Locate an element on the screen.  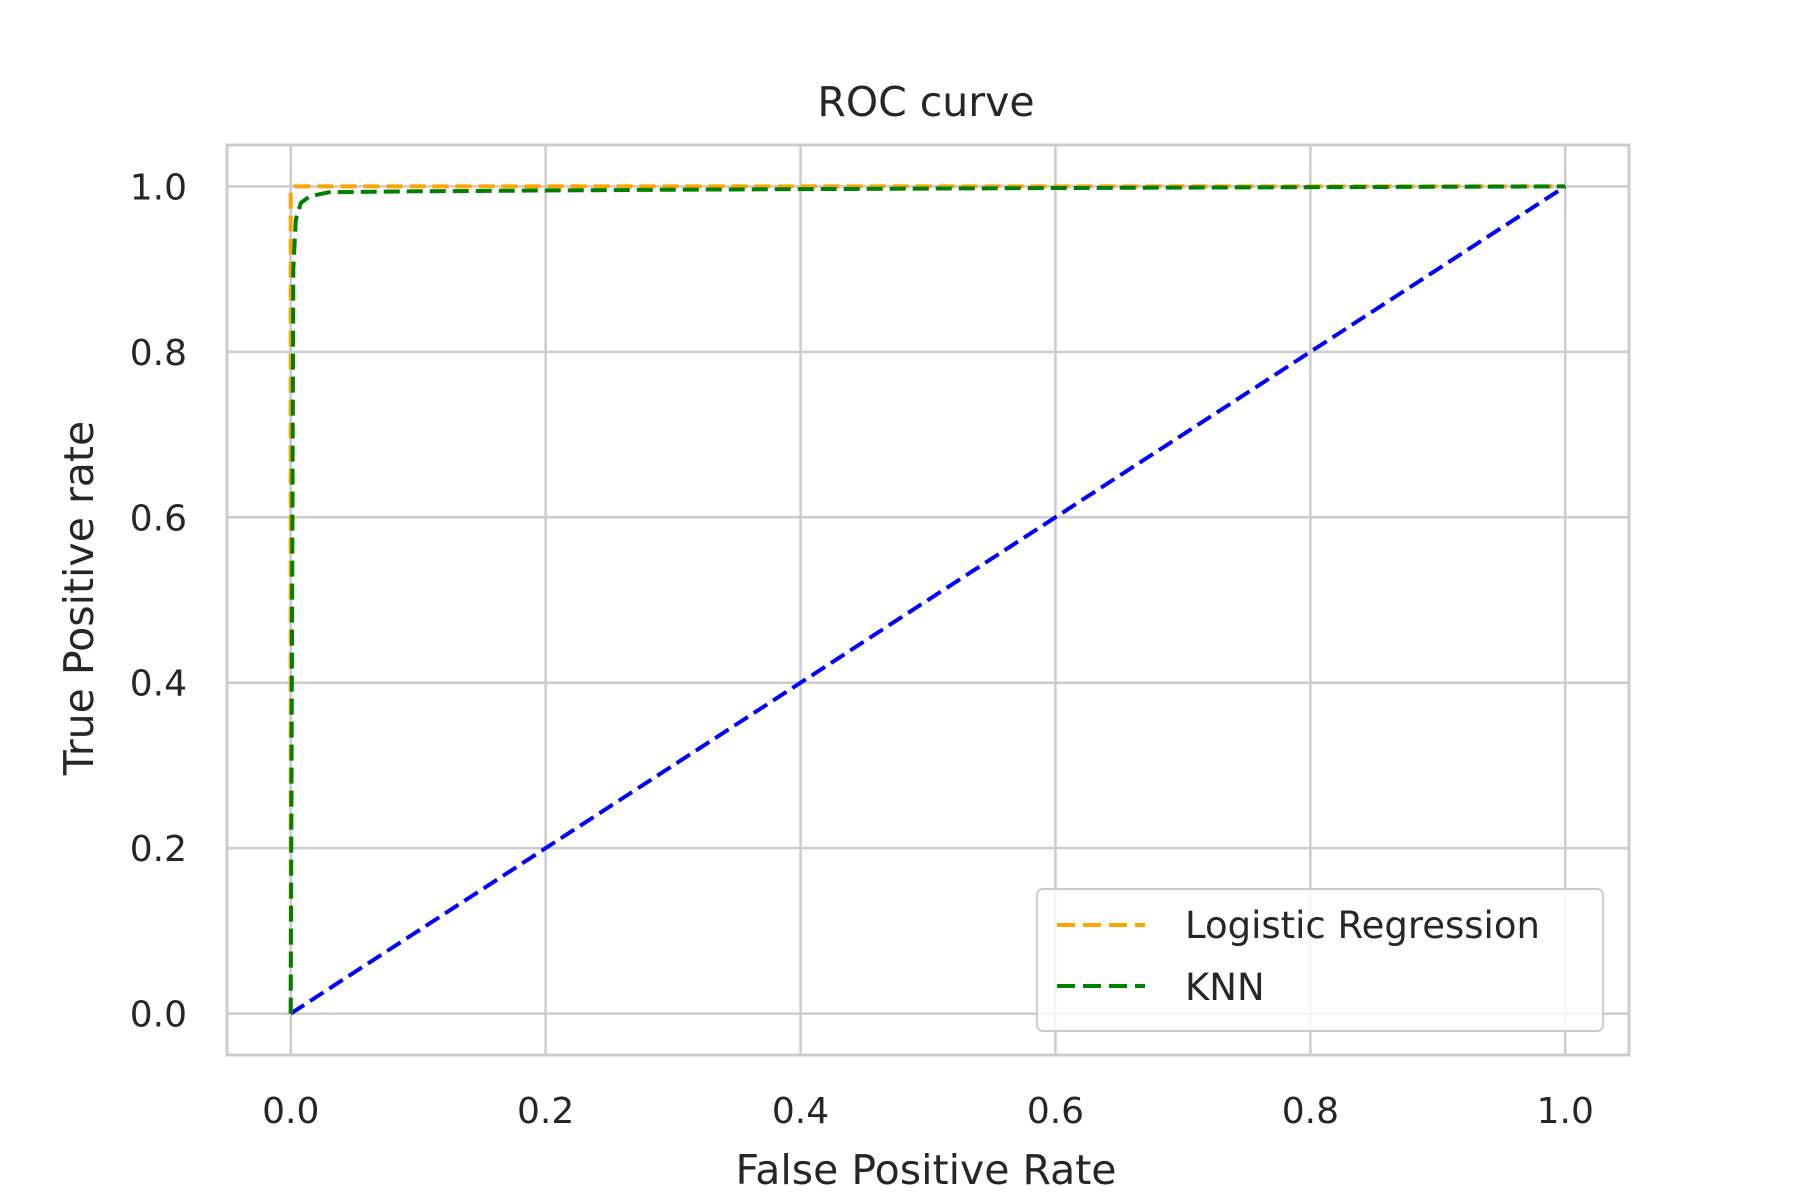
y-axis-label: True Positive rate is located at coordinates (79, 599).